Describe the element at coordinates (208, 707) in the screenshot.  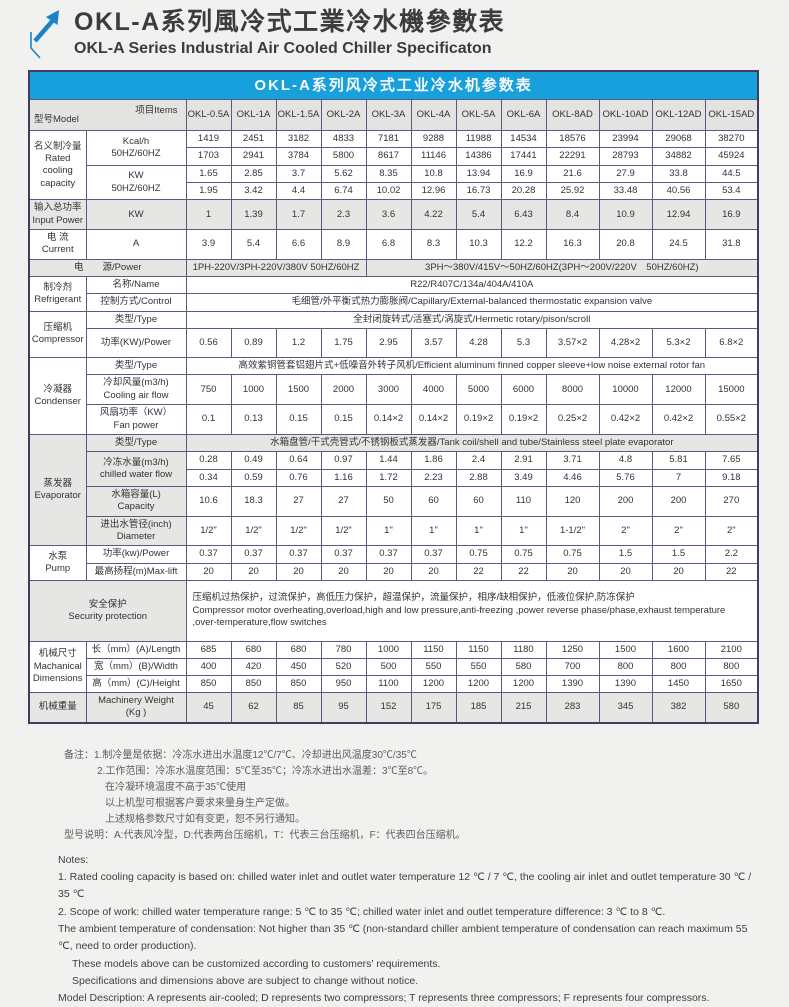
I see `value-cell: 45` at that location.